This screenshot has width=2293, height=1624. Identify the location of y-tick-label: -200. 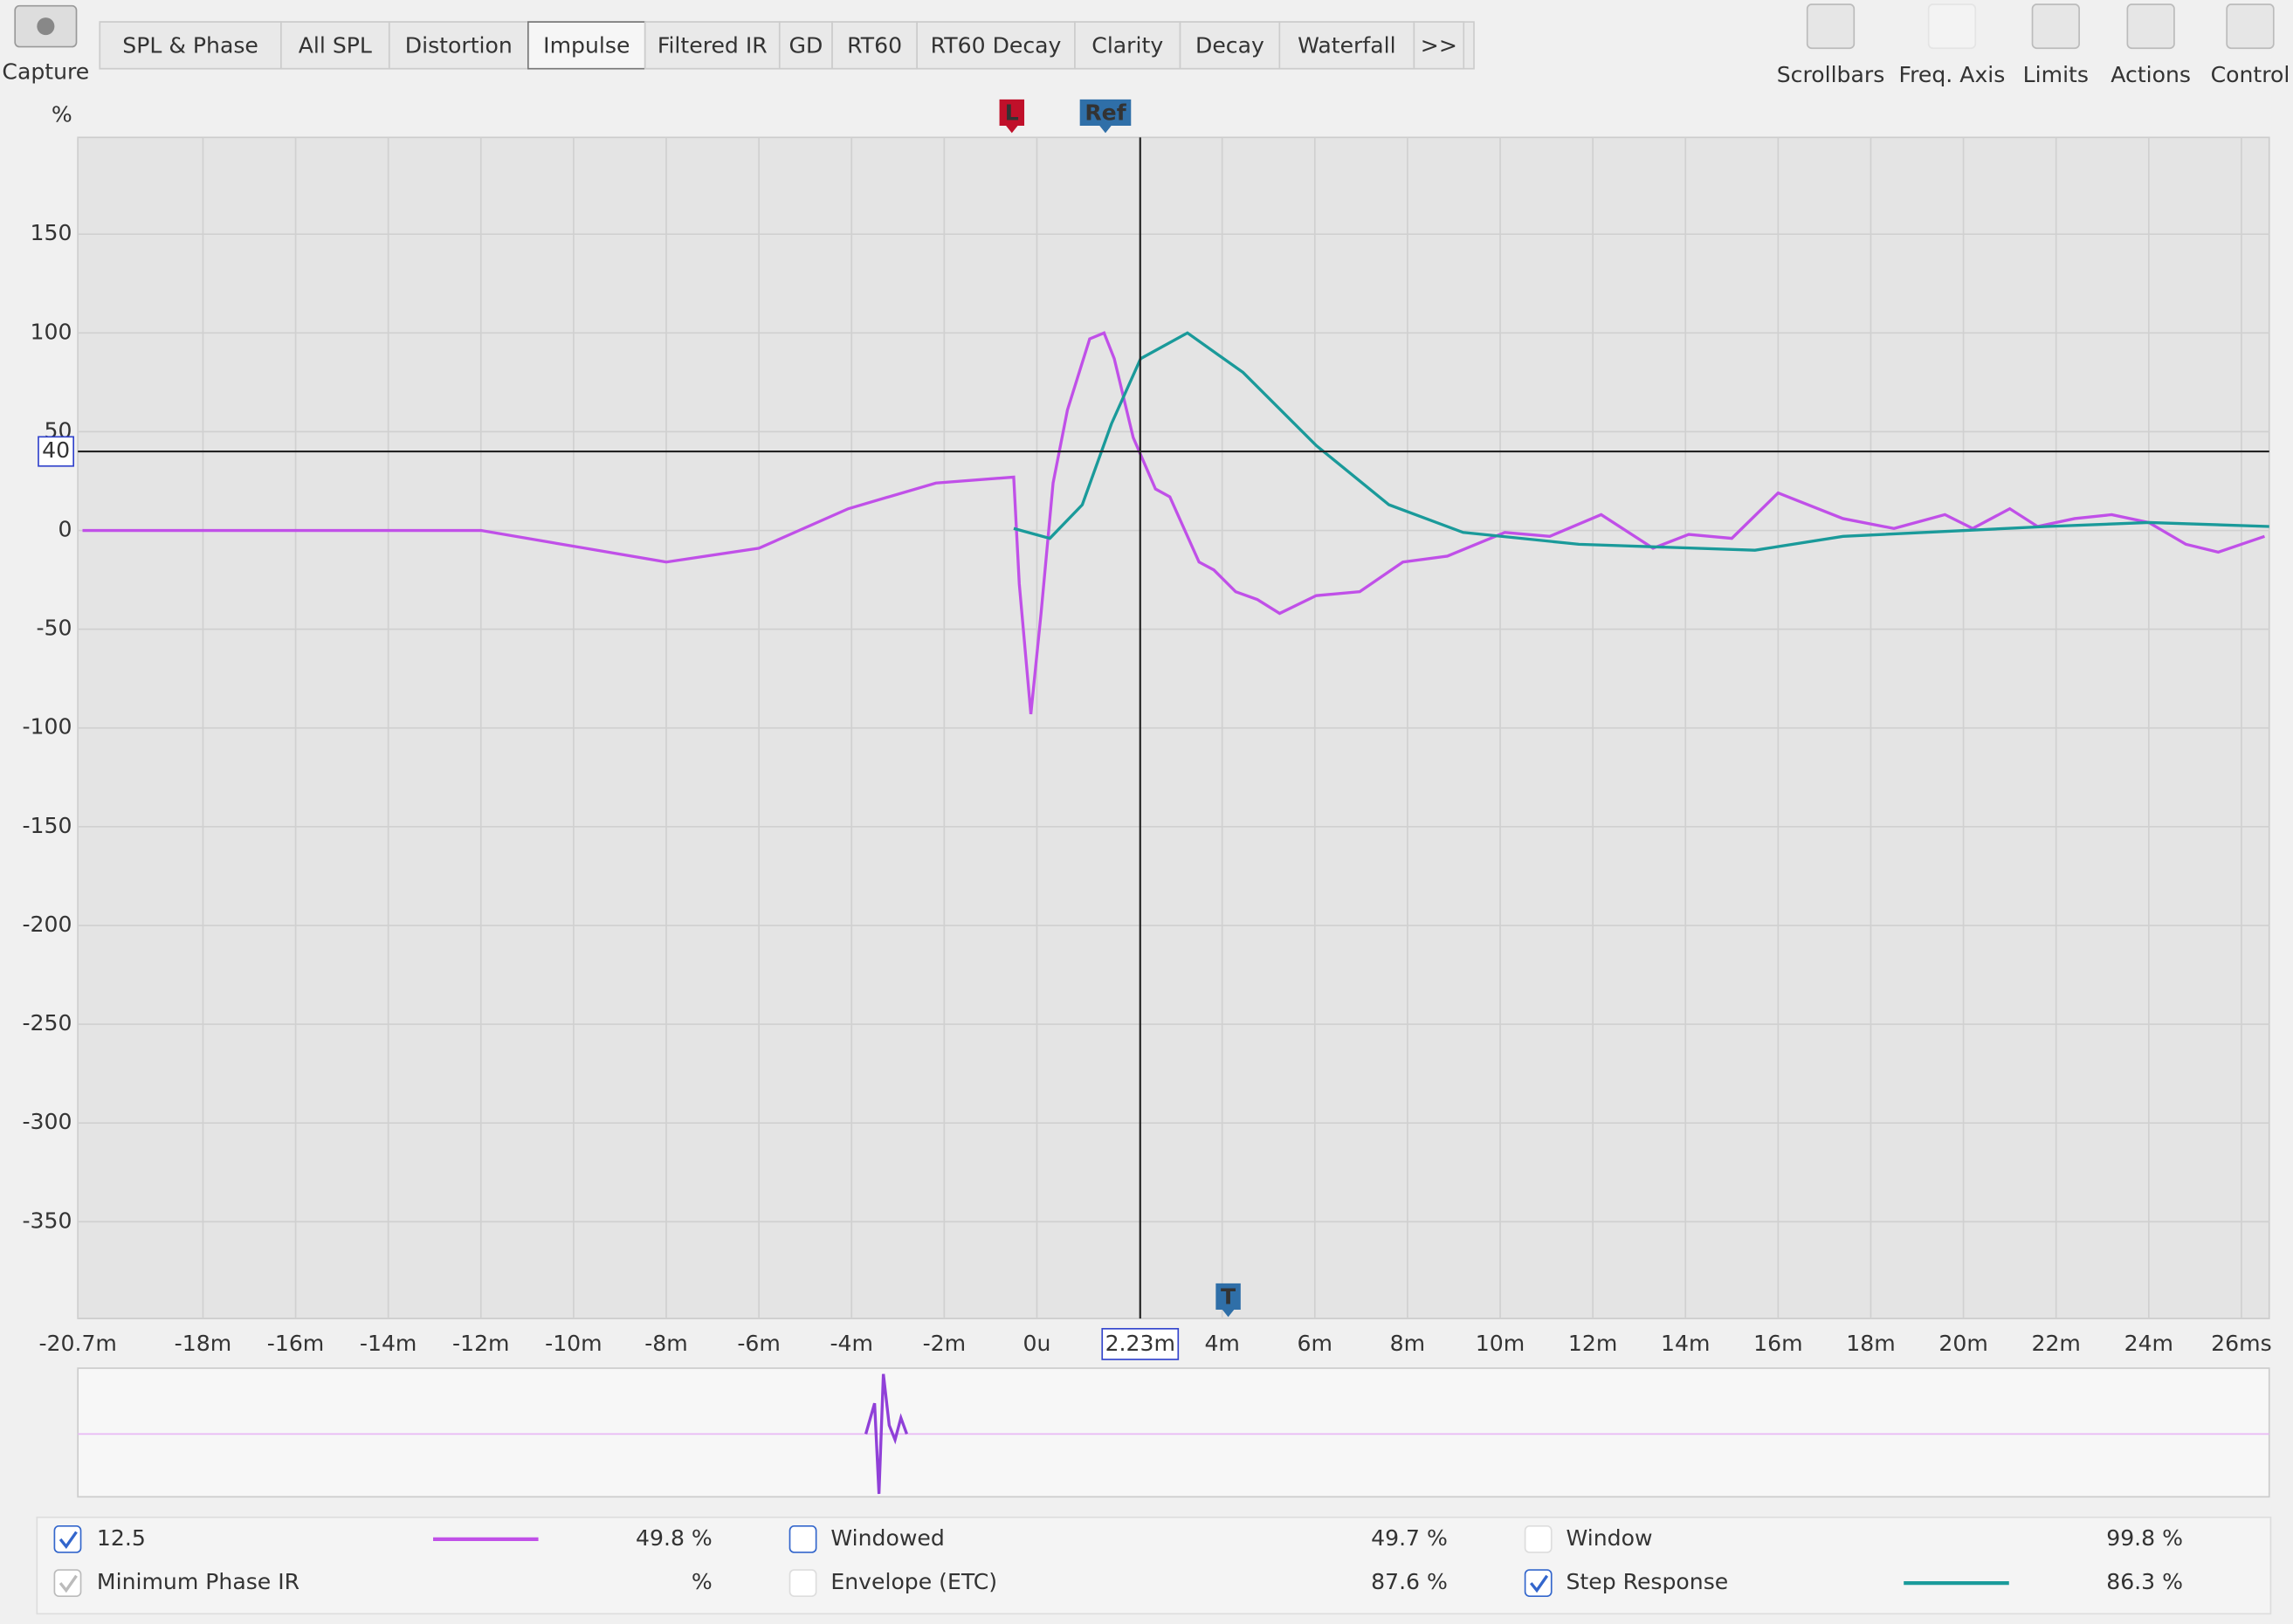
(47, 925).